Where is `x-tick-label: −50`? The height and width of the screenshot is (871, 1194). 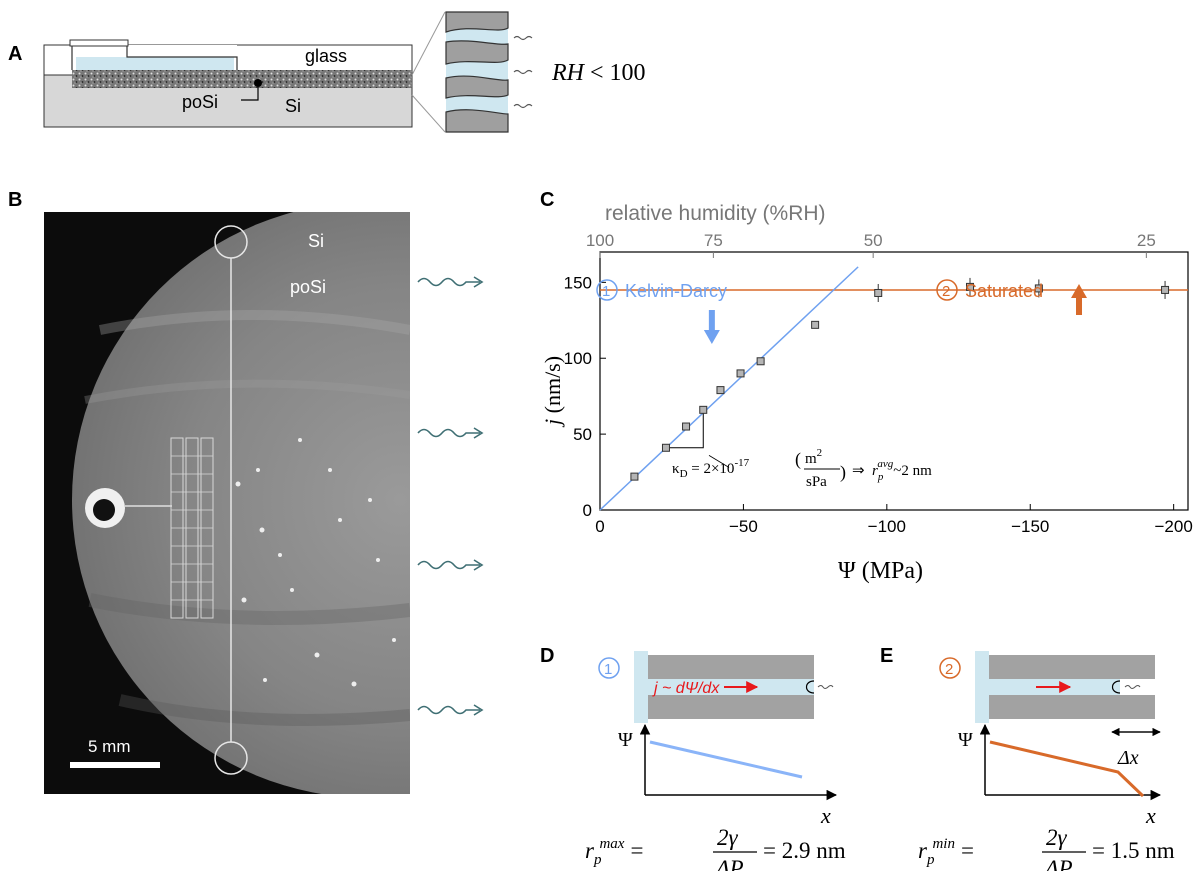 x-tick-label: −50 is located at coordinates (743, 526).